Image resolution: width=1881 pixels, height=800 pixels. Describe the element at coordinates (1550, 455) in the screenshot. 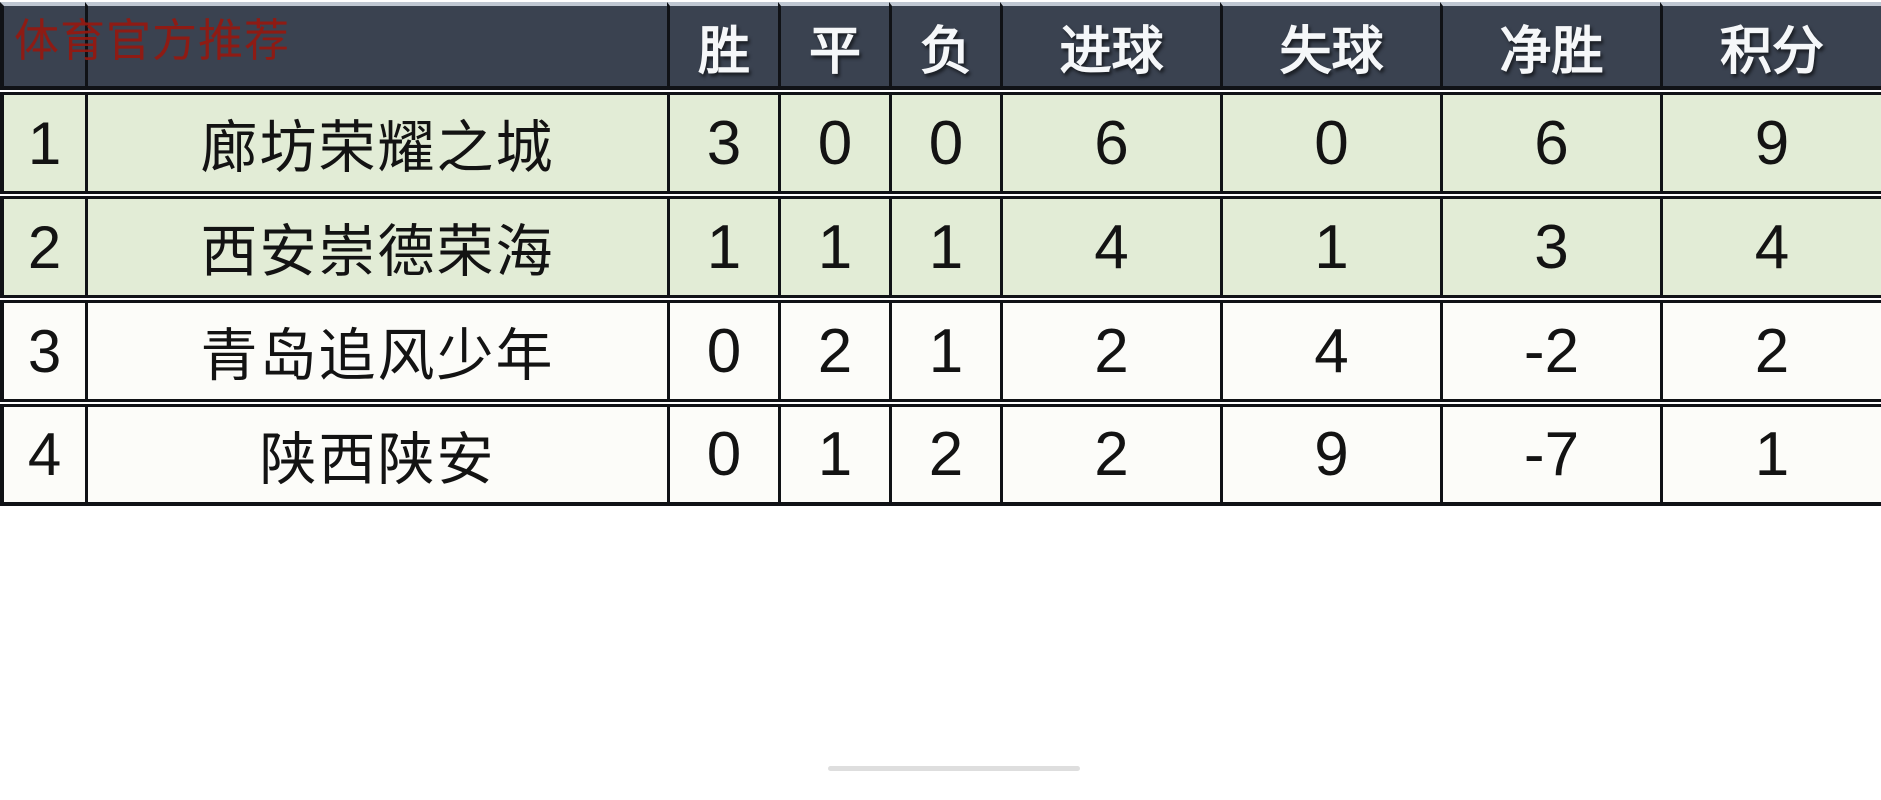

I see `stat-cell: -7` at that location.